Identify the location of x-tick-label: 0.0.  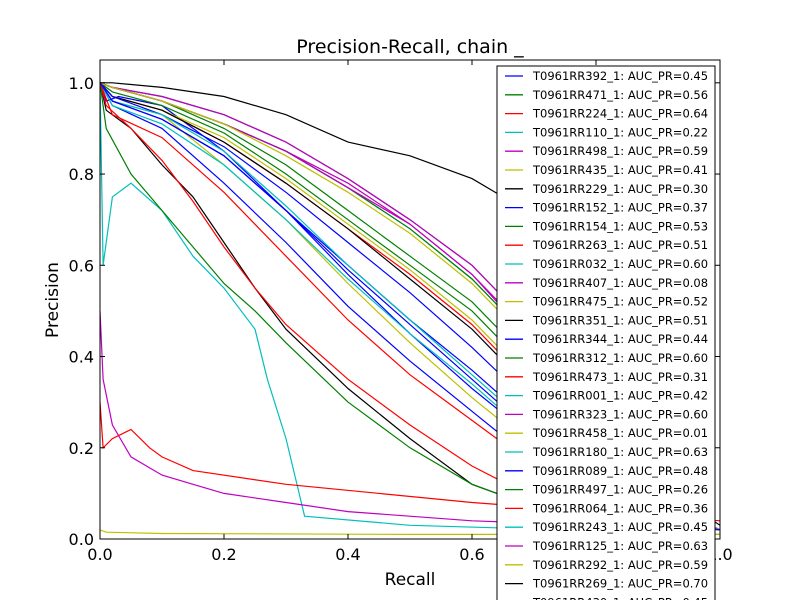
(99, 554).